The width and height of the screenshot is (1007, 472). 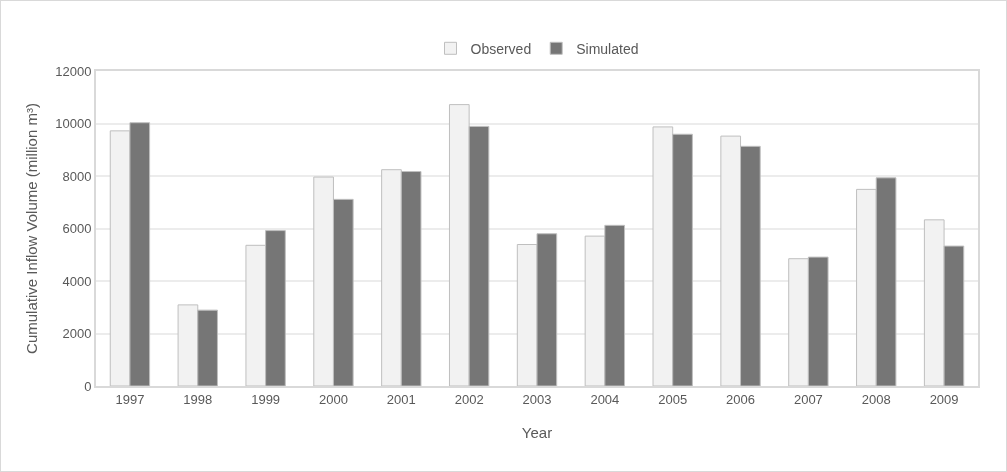 I want to click on y-tick-label: 0, so click(x=88, y=386).